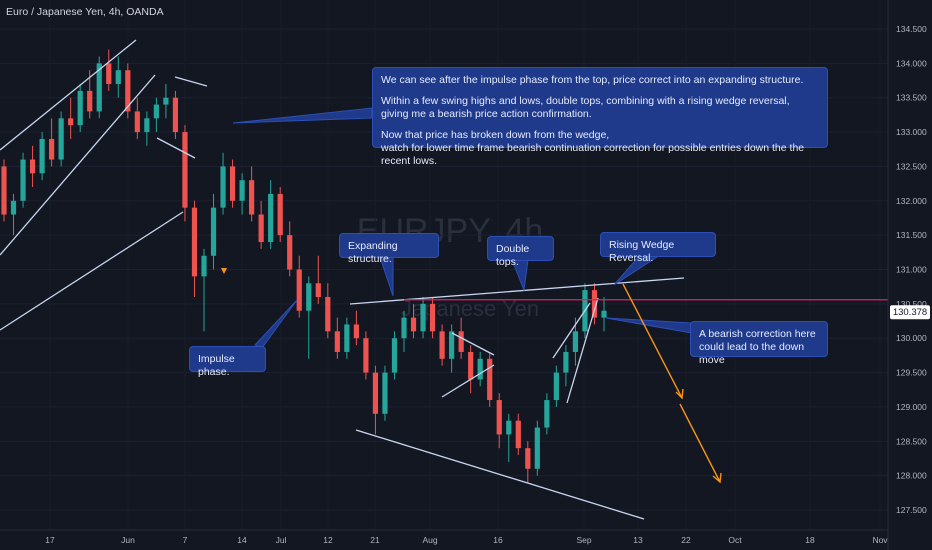 This screenshot has width=932, height=550. I want to click on price-tick-label: 127.500, so click(911, 510).